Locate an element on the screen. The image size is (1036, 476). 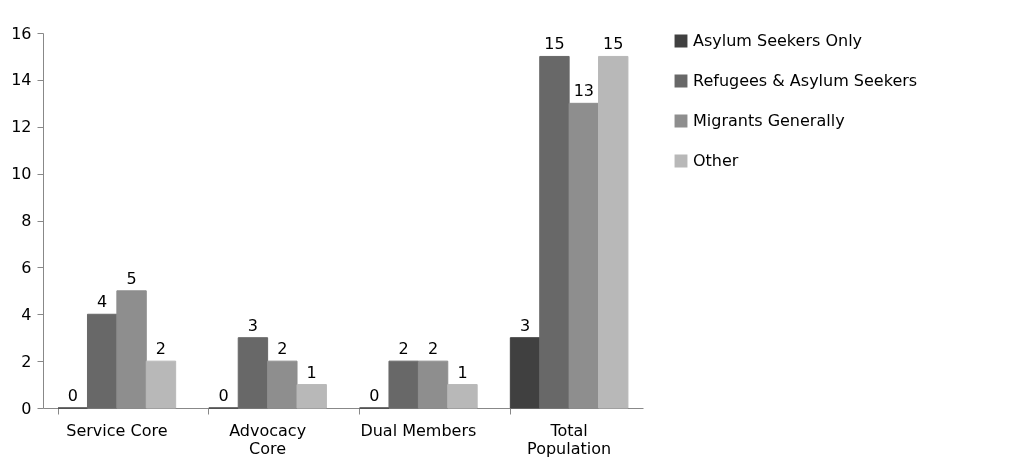
data-label: 5 is located at coordinates (131, 278).